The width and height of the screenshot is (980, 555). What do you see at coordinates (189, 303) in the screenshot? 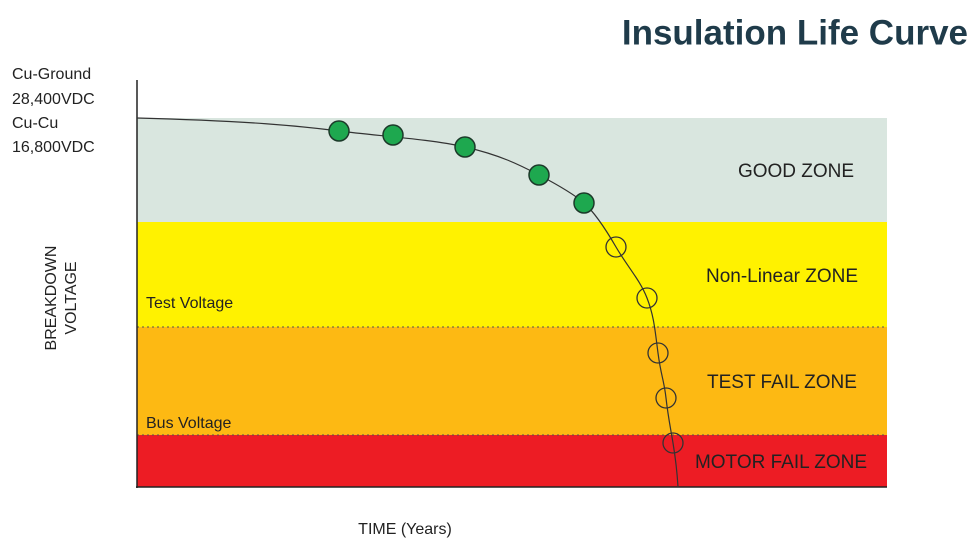
I see `reference-label: Test Voltage` at bounding box center [189, 303].